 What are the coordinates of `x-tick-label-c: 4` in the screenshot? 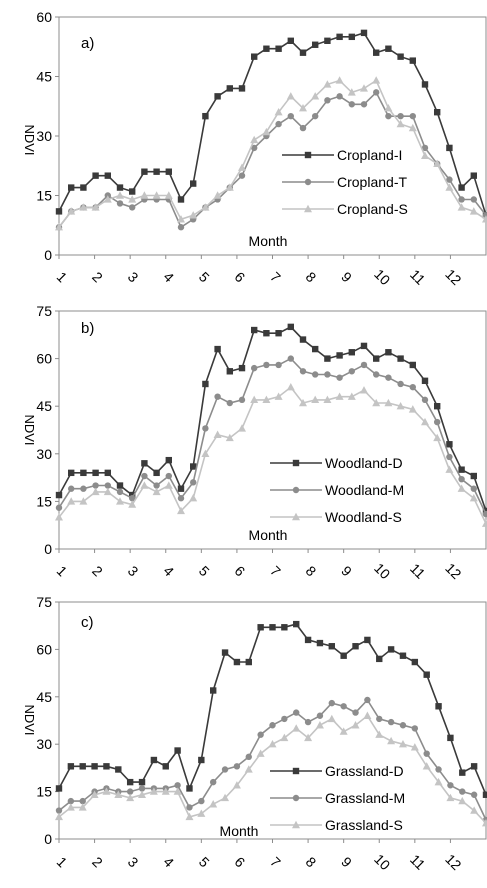 It's located at (168, 862).